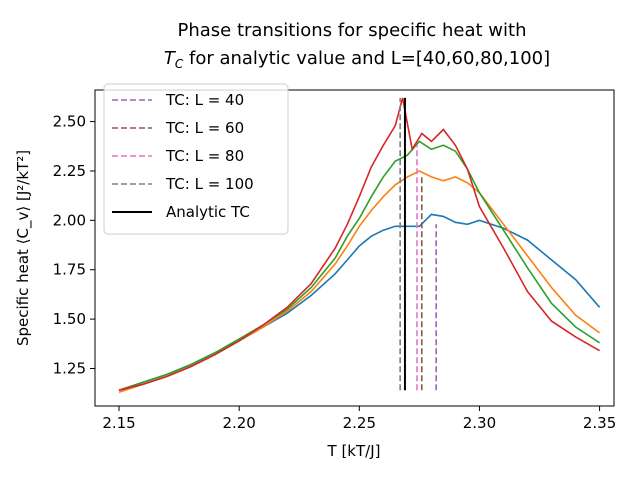 The height and width of the screenshot is (480, 640). I want to click on chart-title-line1: Phase transitions for specific heat with, so click(351, 30).